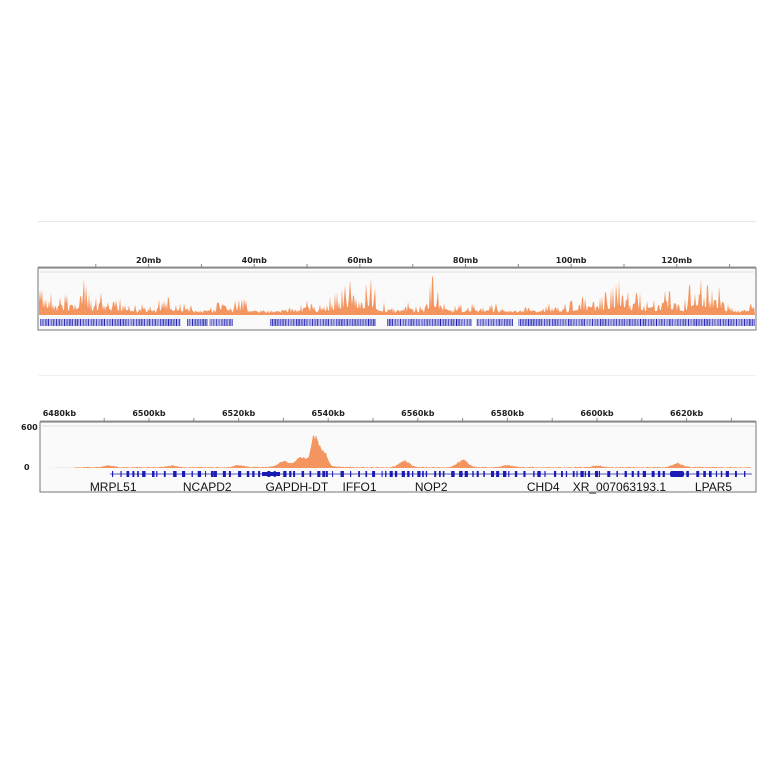  I want to click on chromosome-overview-panel: 20mb 40mb 60mb 80mb 100mb 120mb, so click(397, 293).